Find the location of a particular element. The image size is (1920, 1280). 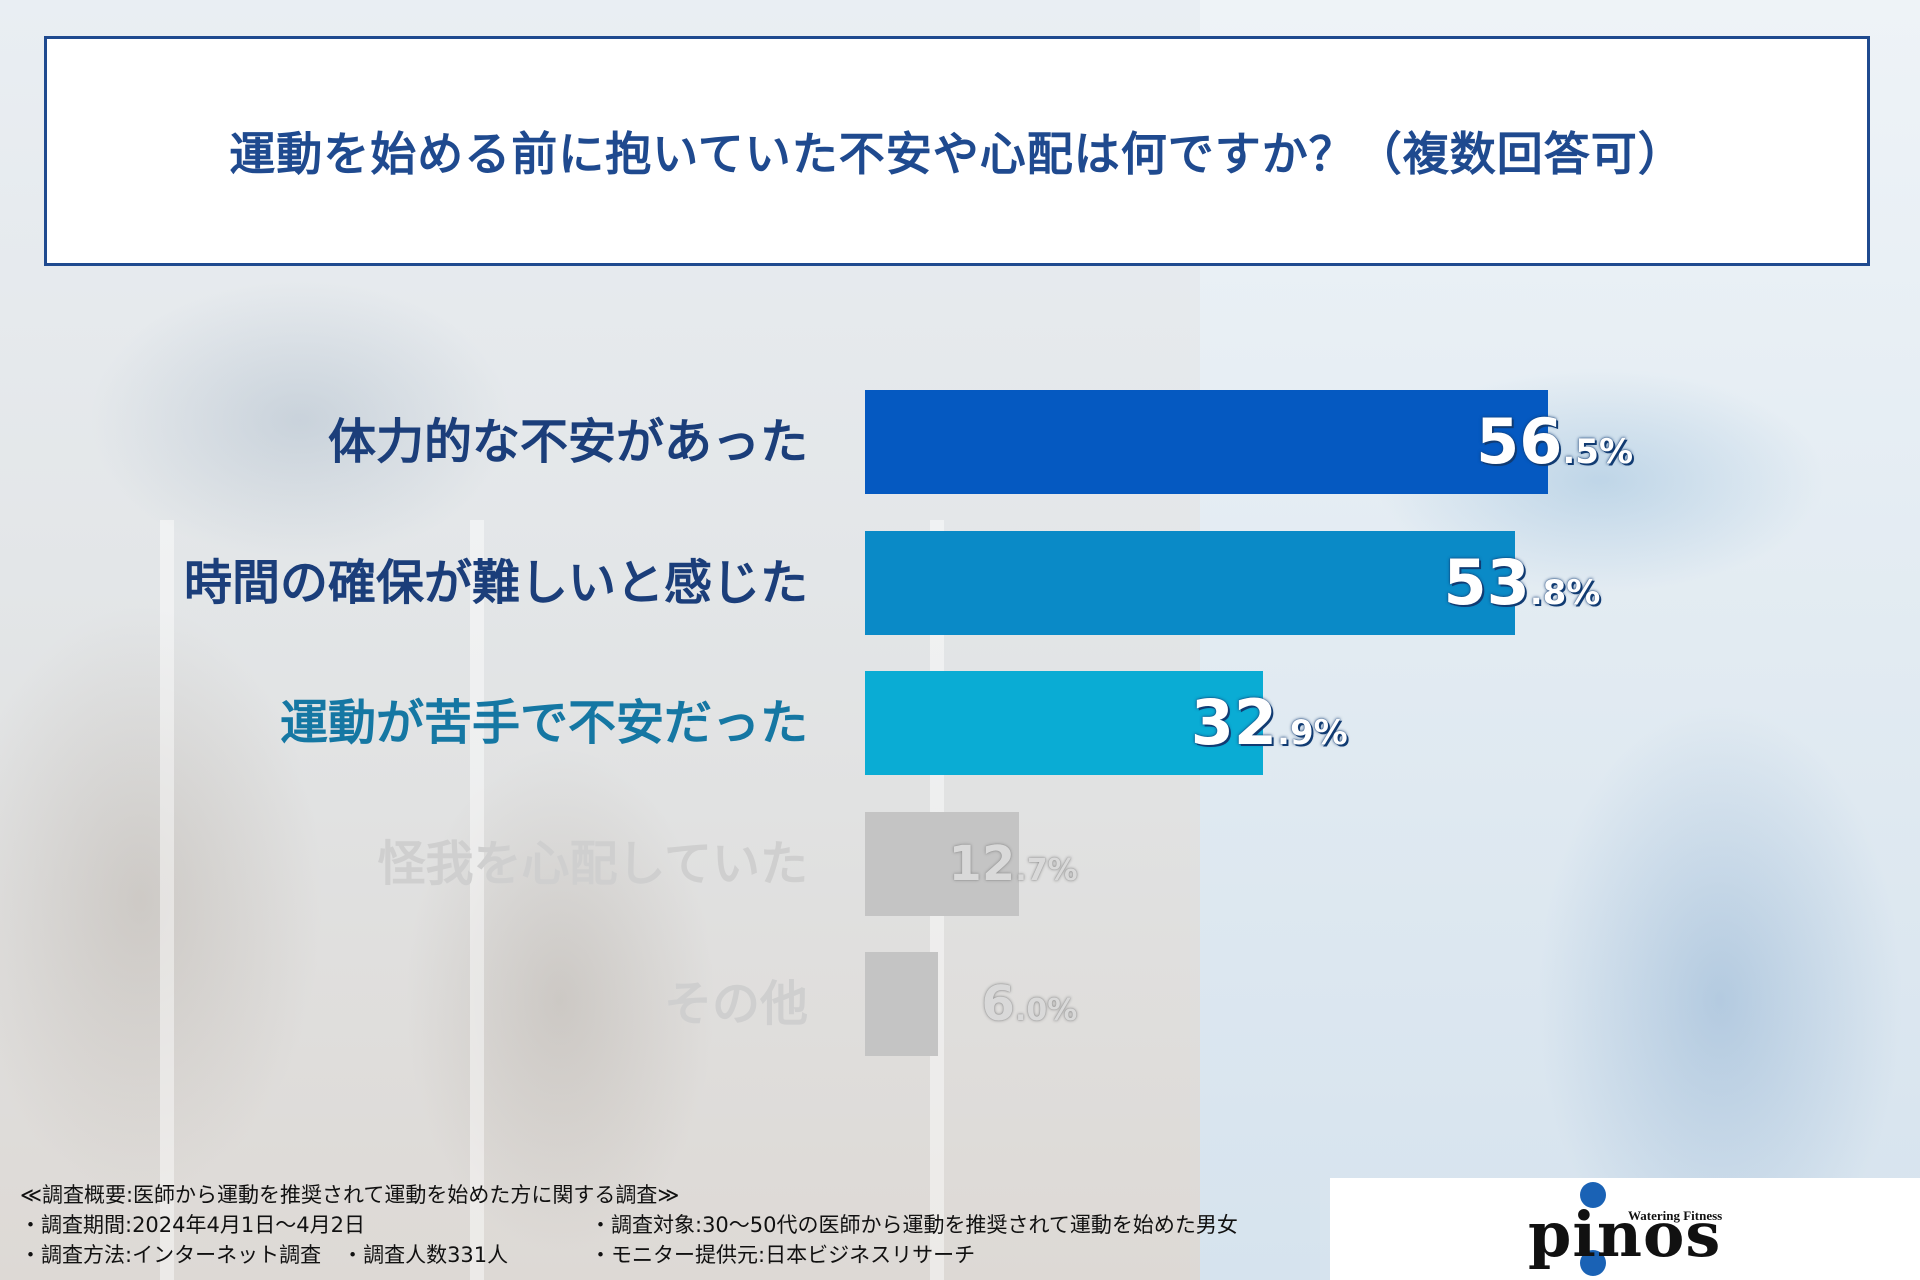

value-decimal: .8 is located at coordinates (1548, 593).